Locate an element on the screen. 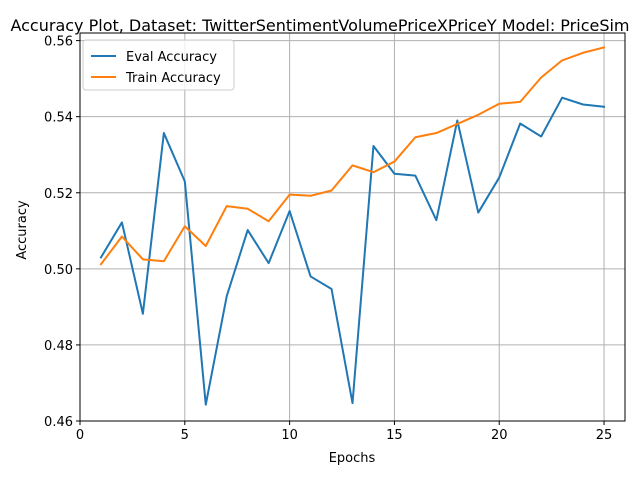  x-axis: 0 5 10 15 20 25 is located at coordinates (344, 432).